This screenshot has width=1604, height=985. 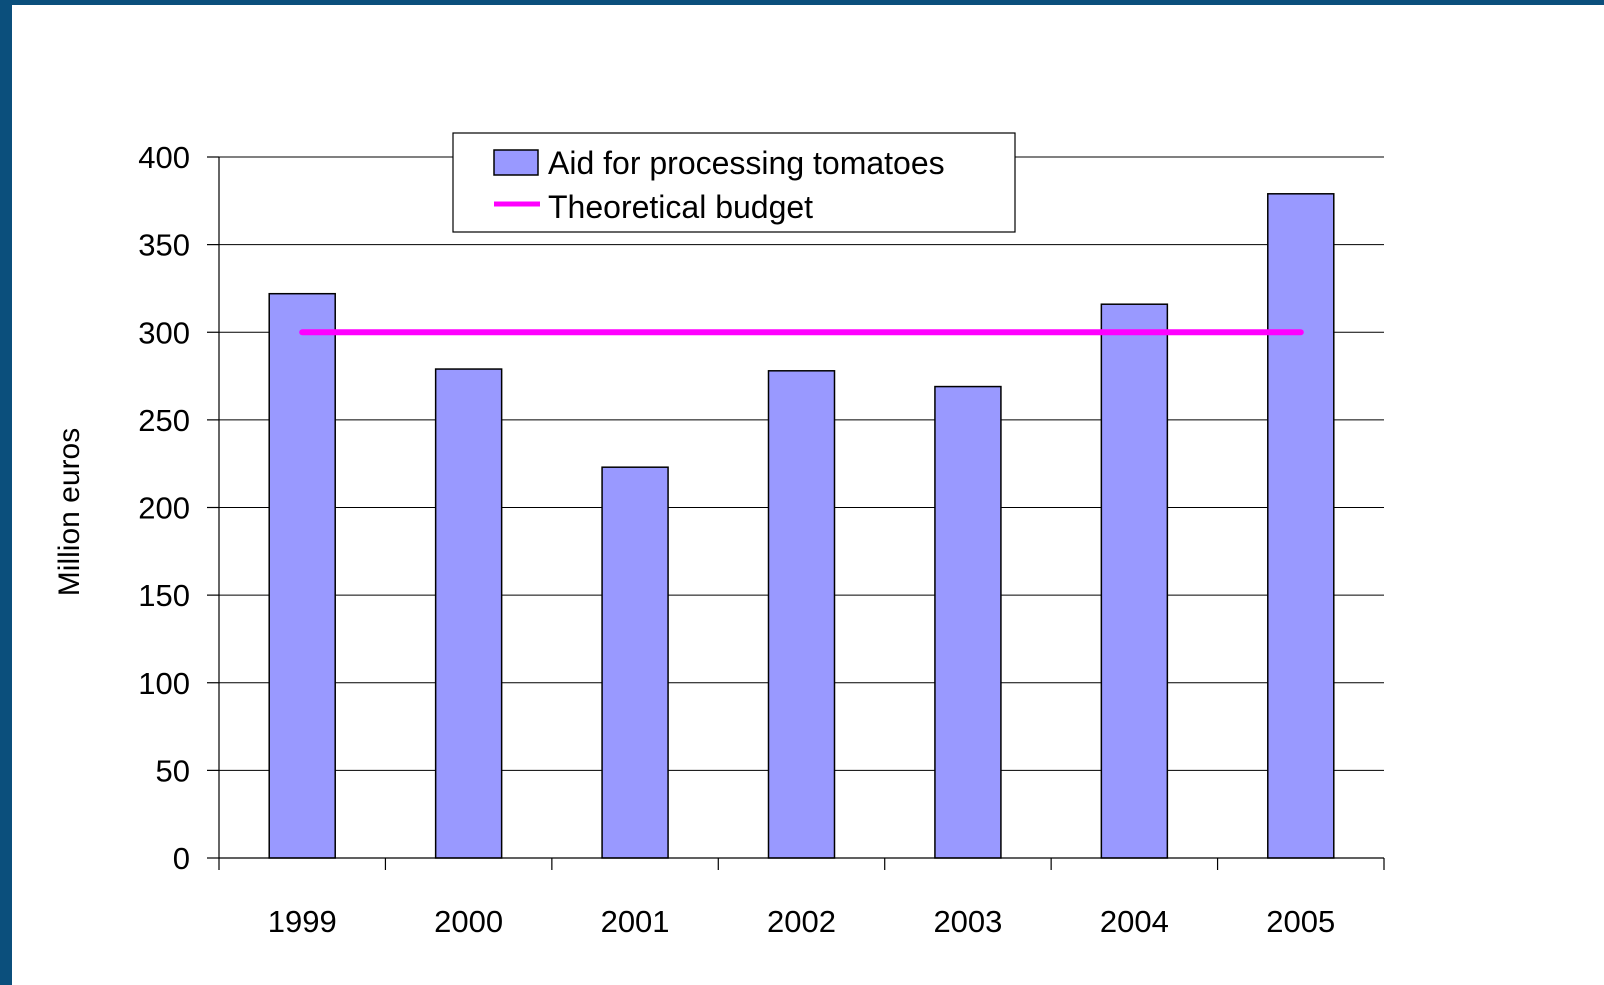 I want to click on x-tick-labels: 1999 2000 2001 2002 2003 2004 2005, so click(x=802, y=921).